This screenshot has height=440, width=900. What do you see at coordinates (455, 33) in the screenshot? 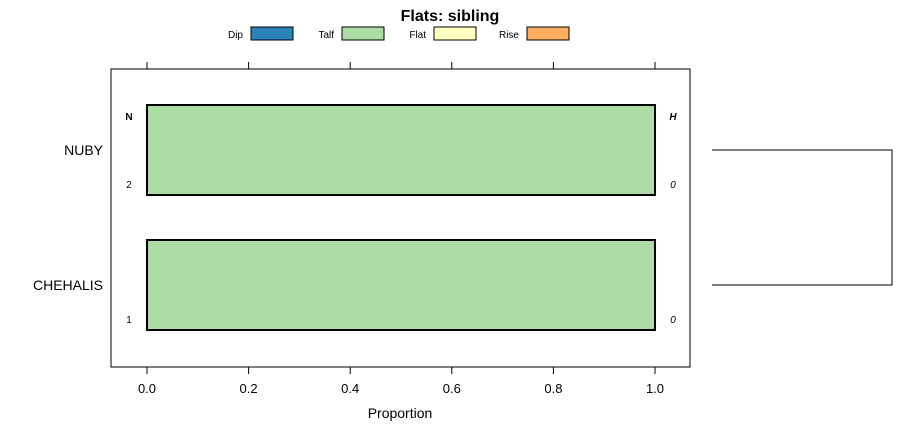
I see `legend-swatch-flat` at bounding box center [455, 33].